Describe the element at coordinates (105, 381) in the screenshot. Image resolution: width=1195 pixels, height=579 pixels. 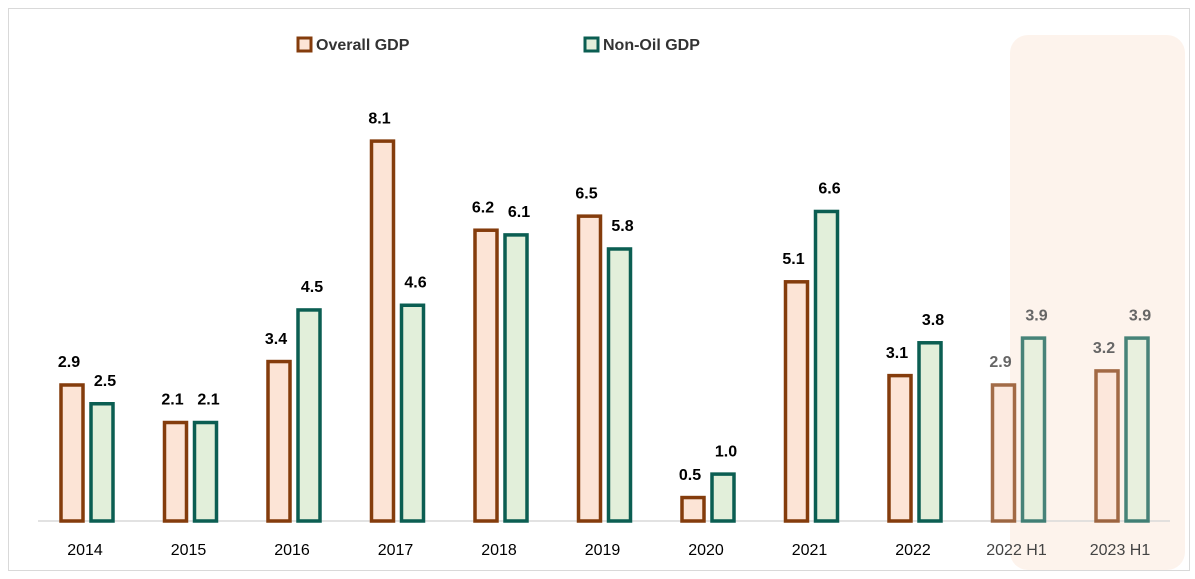
I see `value-label: 2.5` at that location.